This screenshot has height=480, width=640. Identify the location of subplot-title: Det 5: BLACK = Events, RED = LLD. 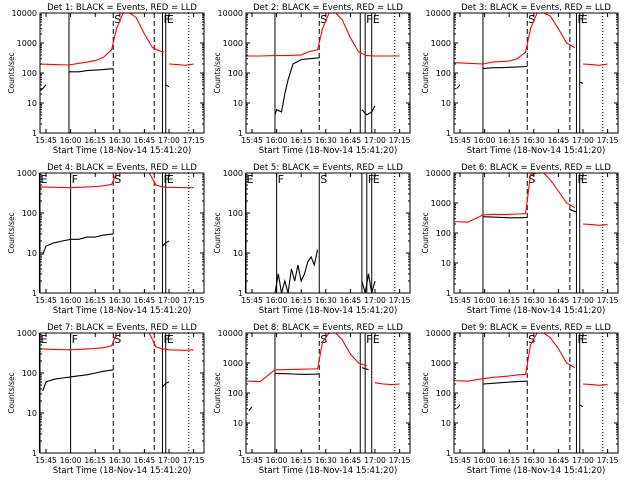
(328, 168).